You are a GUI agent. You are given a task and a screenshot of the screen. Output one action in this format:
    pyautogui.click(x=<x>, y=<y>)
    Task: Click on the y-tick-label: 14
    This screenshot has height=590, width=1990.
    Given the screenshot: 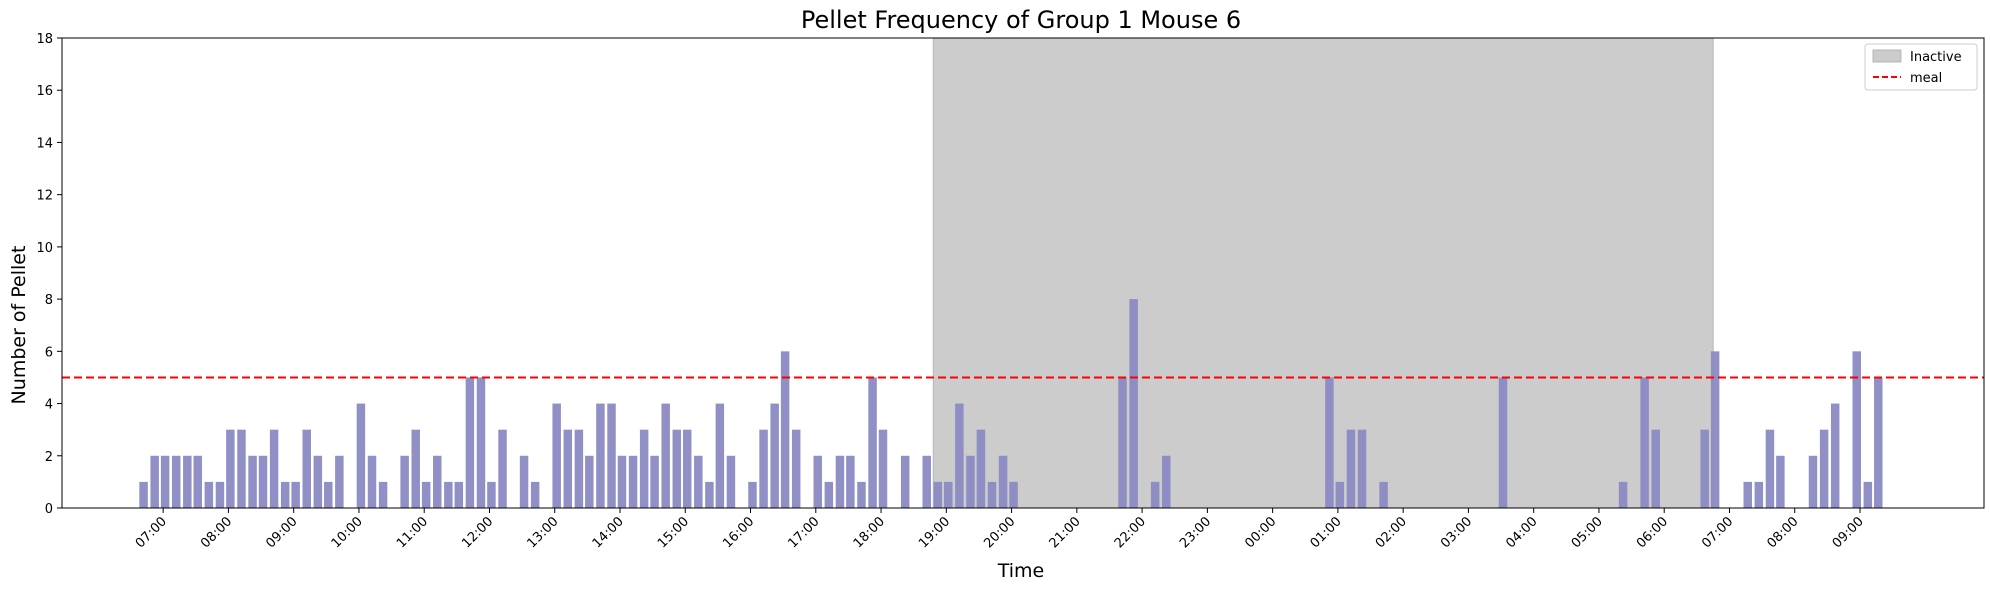 What is the action you would take?
    pyautogui.click(x=44, y=143)
    